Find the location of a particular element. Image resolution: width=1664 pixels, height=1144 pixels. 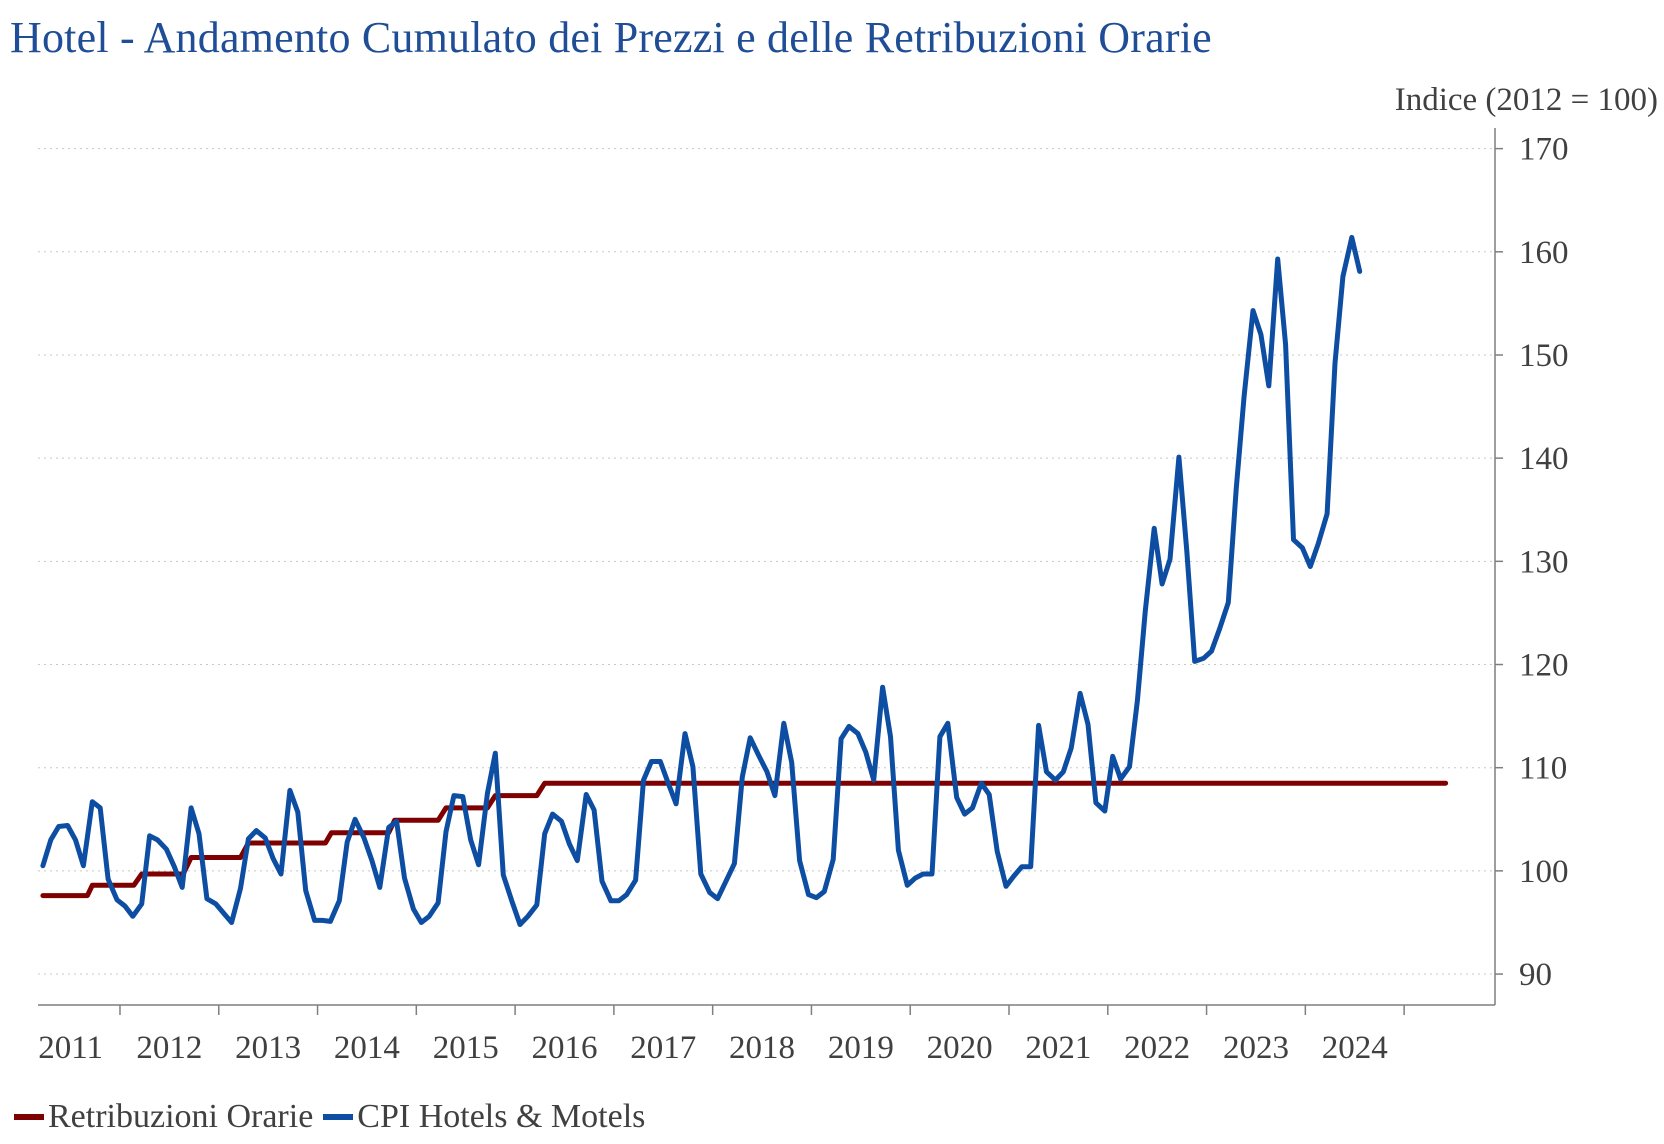

x-tick-label: 2023 is located at coordinates (1256, 1048).